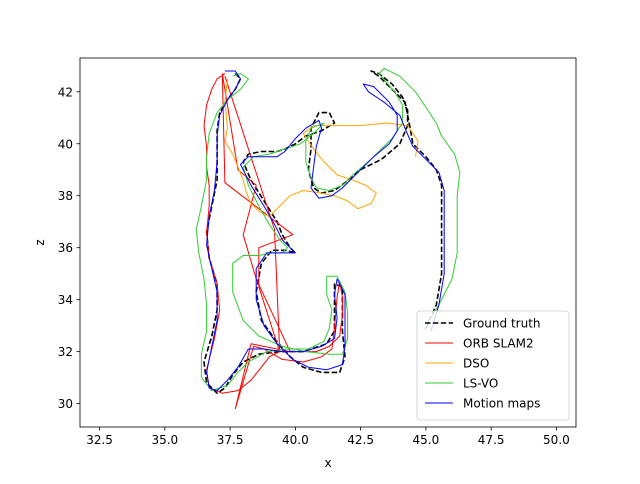 The height and width of the screenshot is (484, 640). What do you see at coordinates (328, 437) in the screenshot?
I see `x-axis-ticks: 32.5 35.0 37.5 40.0 42.5 45.0 47.5 50.0` at bounding box center [328, 437].